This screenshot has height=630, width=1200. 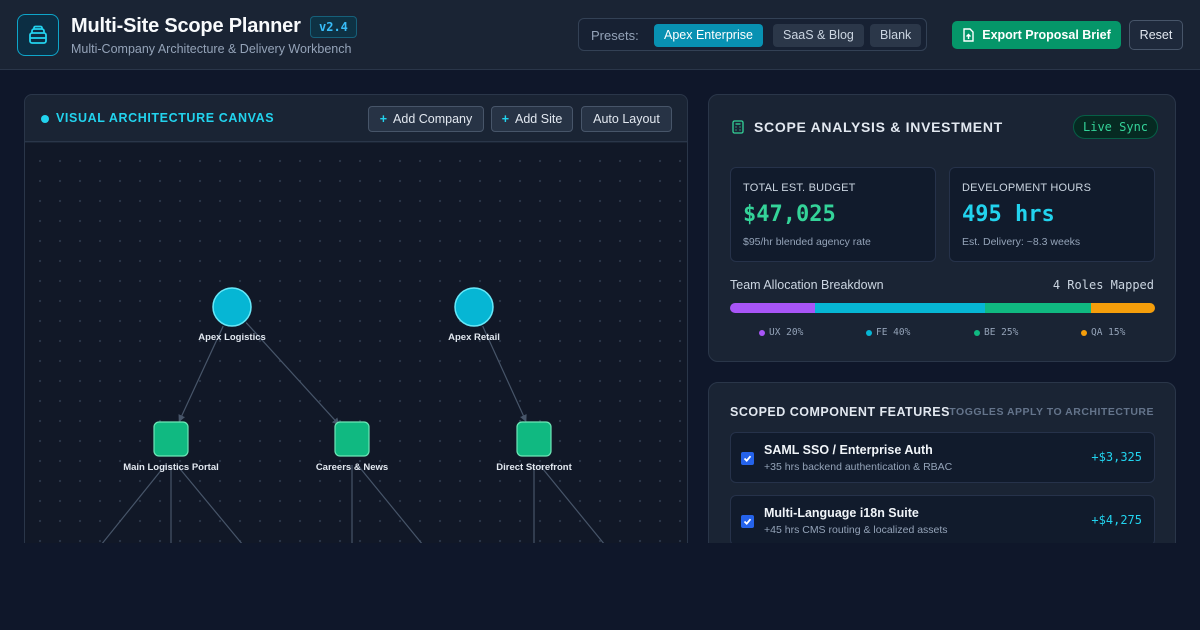 What do you see at coordinates (789, 214) in the screenshot?
I see `budget-value: $47,025` at bounding box center [789, 214].